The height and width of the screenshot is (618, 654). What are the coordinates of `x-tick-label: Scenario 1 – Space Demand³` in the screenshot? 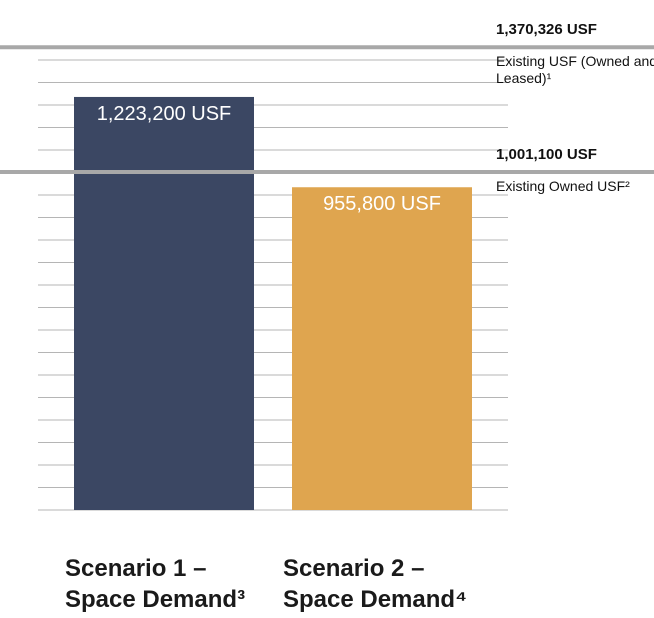 It's located at (155, 584).